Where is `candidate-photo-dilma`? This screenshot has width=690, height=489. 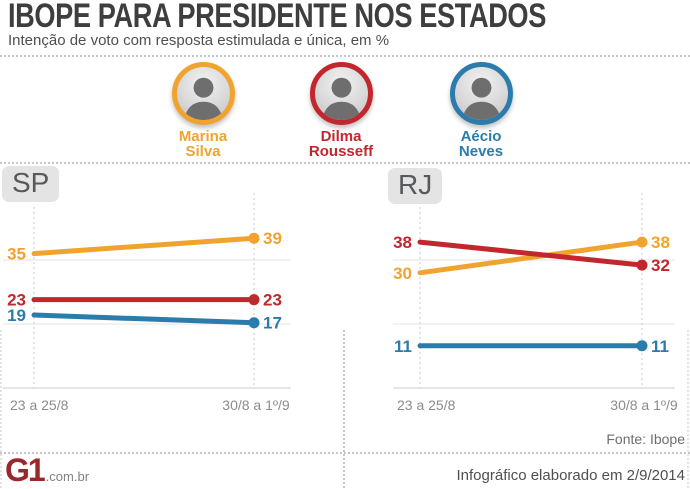 candidate-photo-dilma is located at coordinates (341, 93).